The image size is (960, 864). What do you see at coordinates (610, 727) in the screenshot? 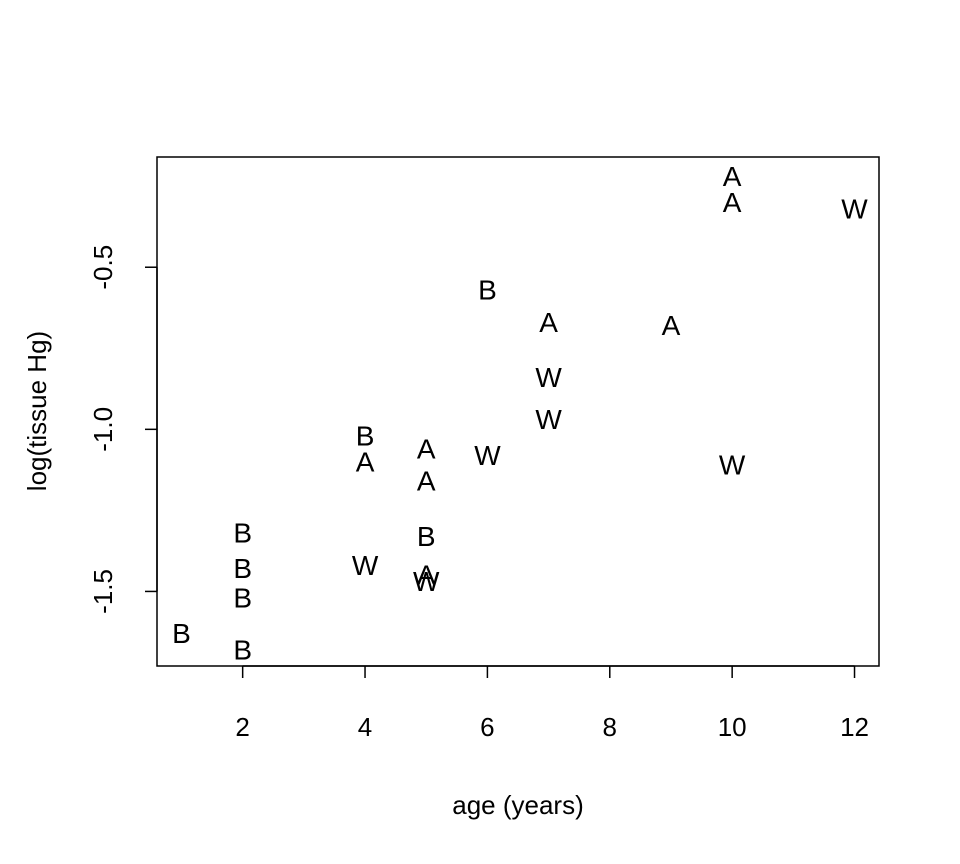
I see `x-tick-label: 8` at bounding box center [610, 727].